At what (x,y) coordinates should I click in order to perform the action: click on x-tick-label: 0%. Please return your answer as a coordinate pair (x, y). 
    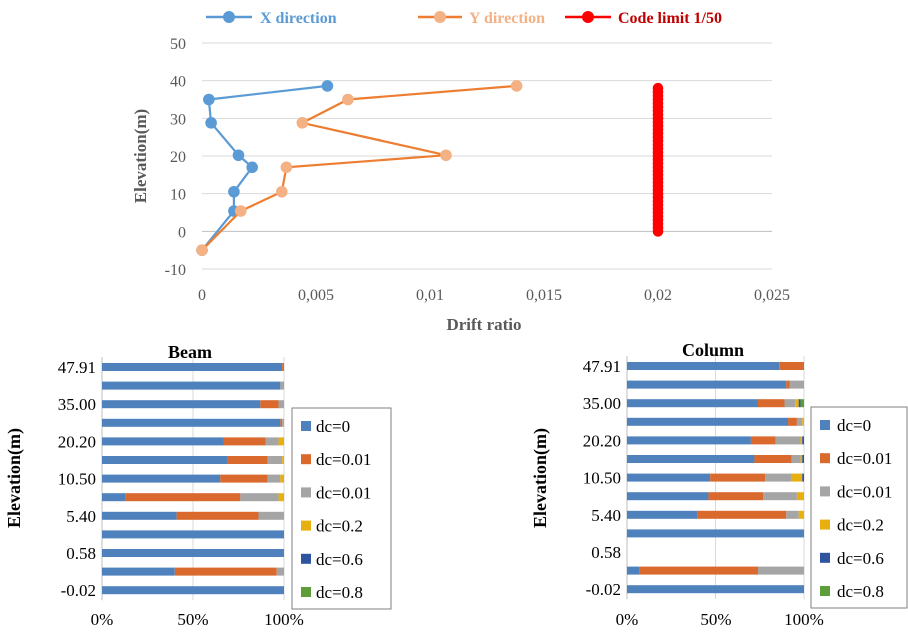
    Looking at the image, I should click on (102, 619).